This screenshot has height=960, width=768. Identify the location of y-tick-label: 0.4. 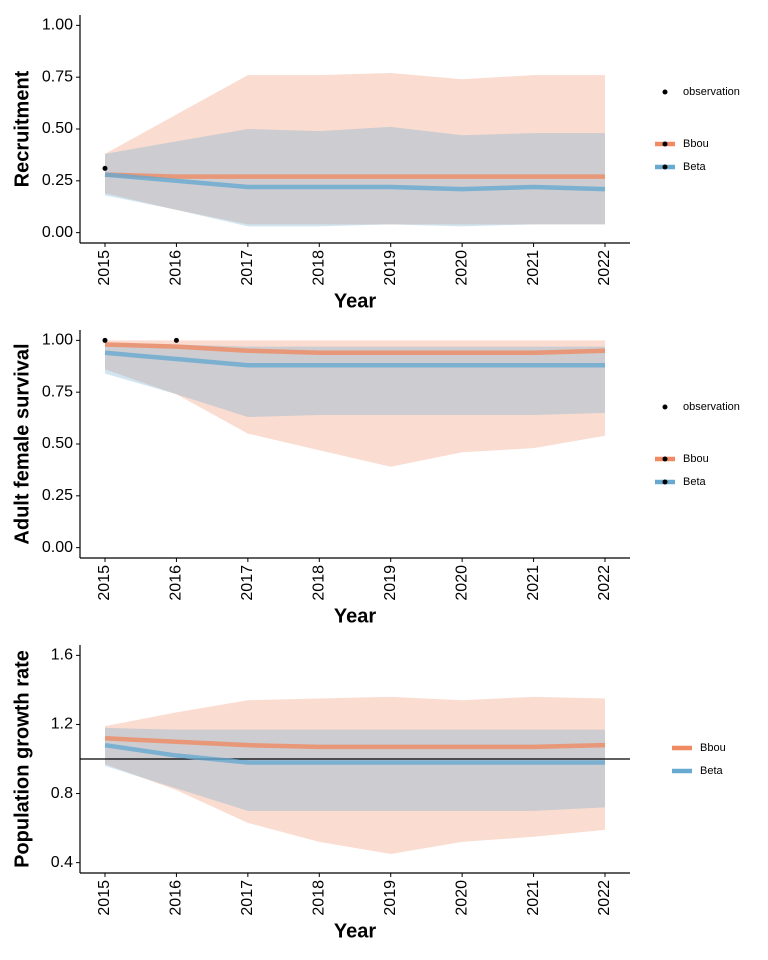
(62, 862).